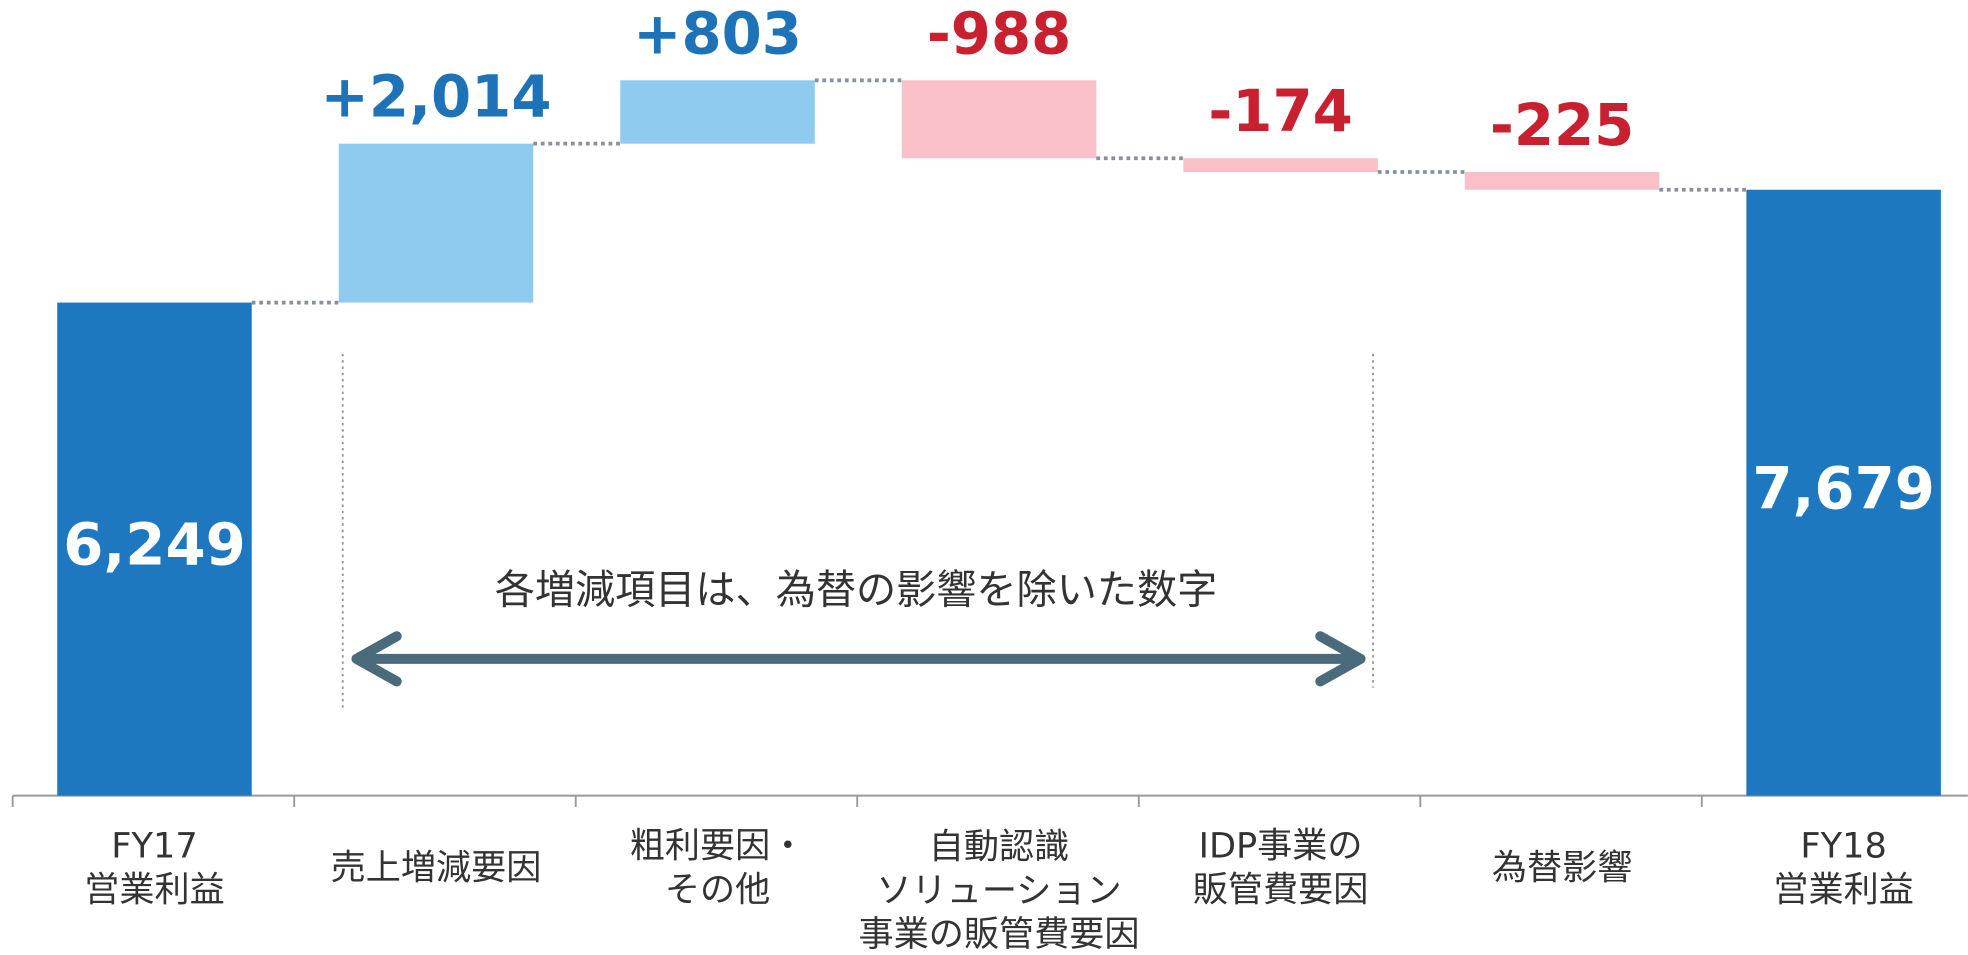 This screenshot has height=955, width=1968. Describe the element at coordinates (999, 33) in the screenshot. I see `value-label: -988` at that location.